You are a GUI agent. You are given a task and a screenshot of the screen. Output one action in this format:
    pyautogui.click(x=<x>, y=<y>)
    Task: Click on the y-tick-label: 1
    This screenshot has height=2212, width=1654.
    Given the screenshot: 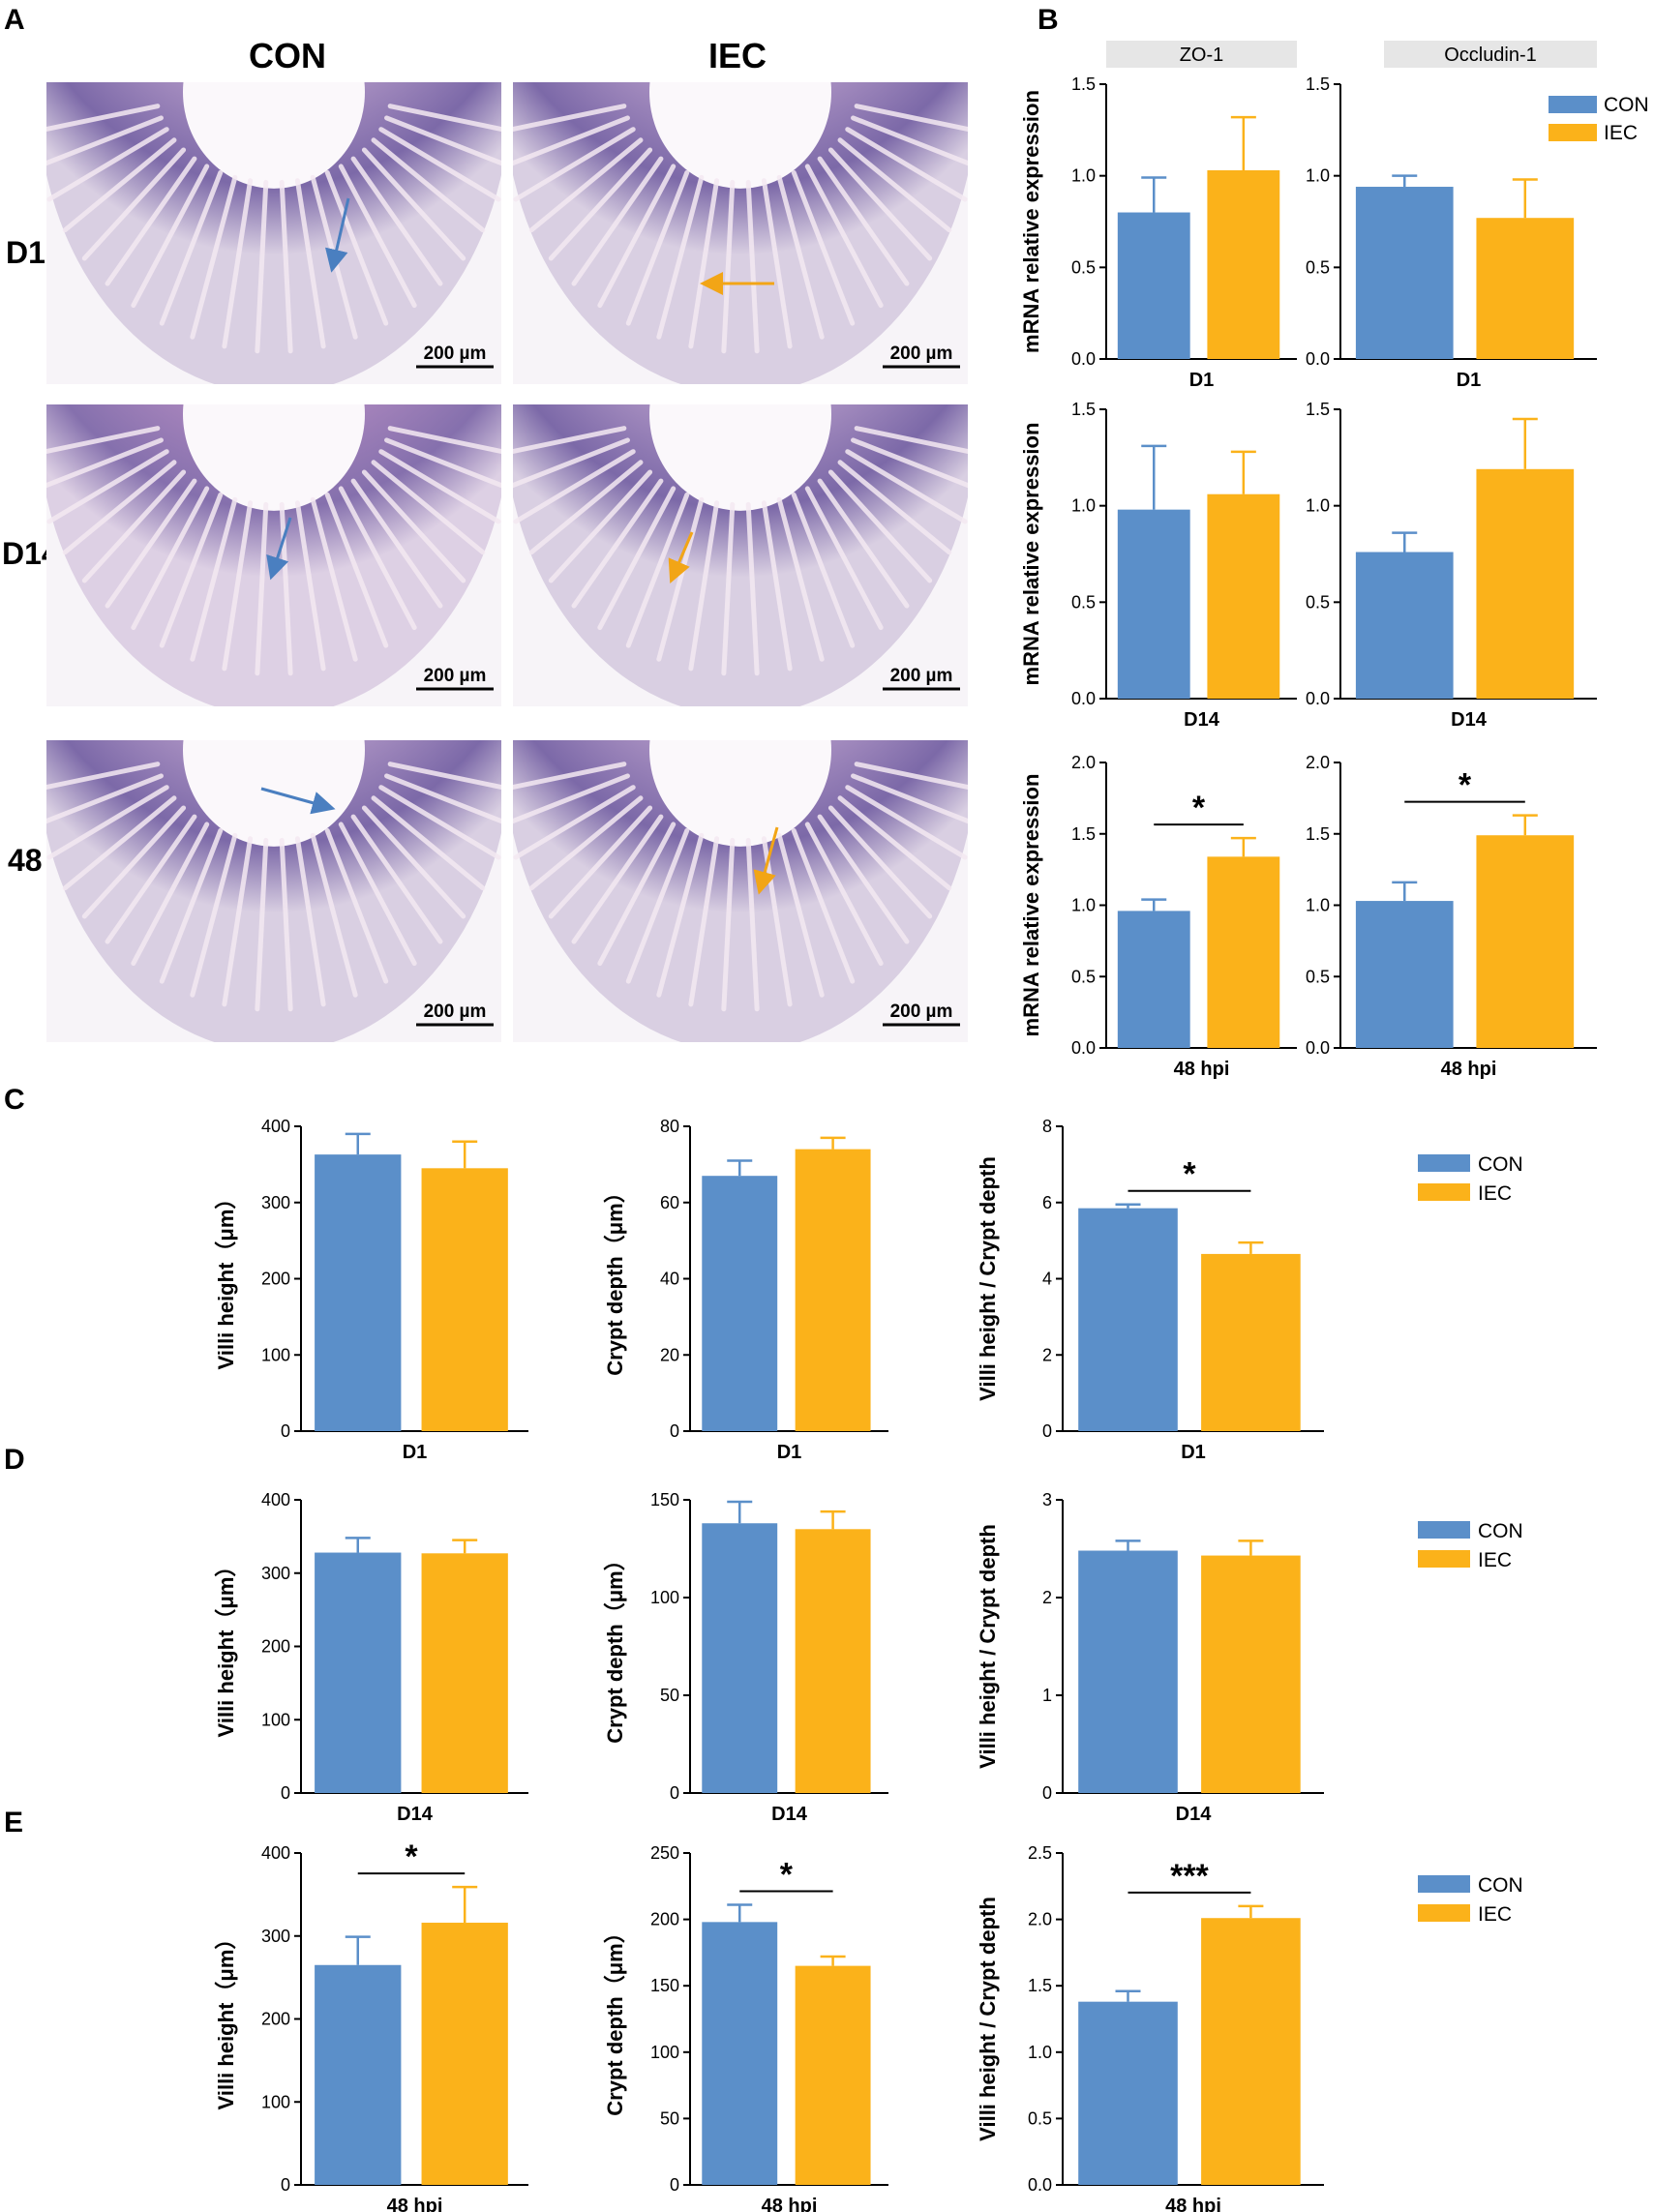 What is the action you would take?
    pyautogui.click(x=1047, y=1695)
    